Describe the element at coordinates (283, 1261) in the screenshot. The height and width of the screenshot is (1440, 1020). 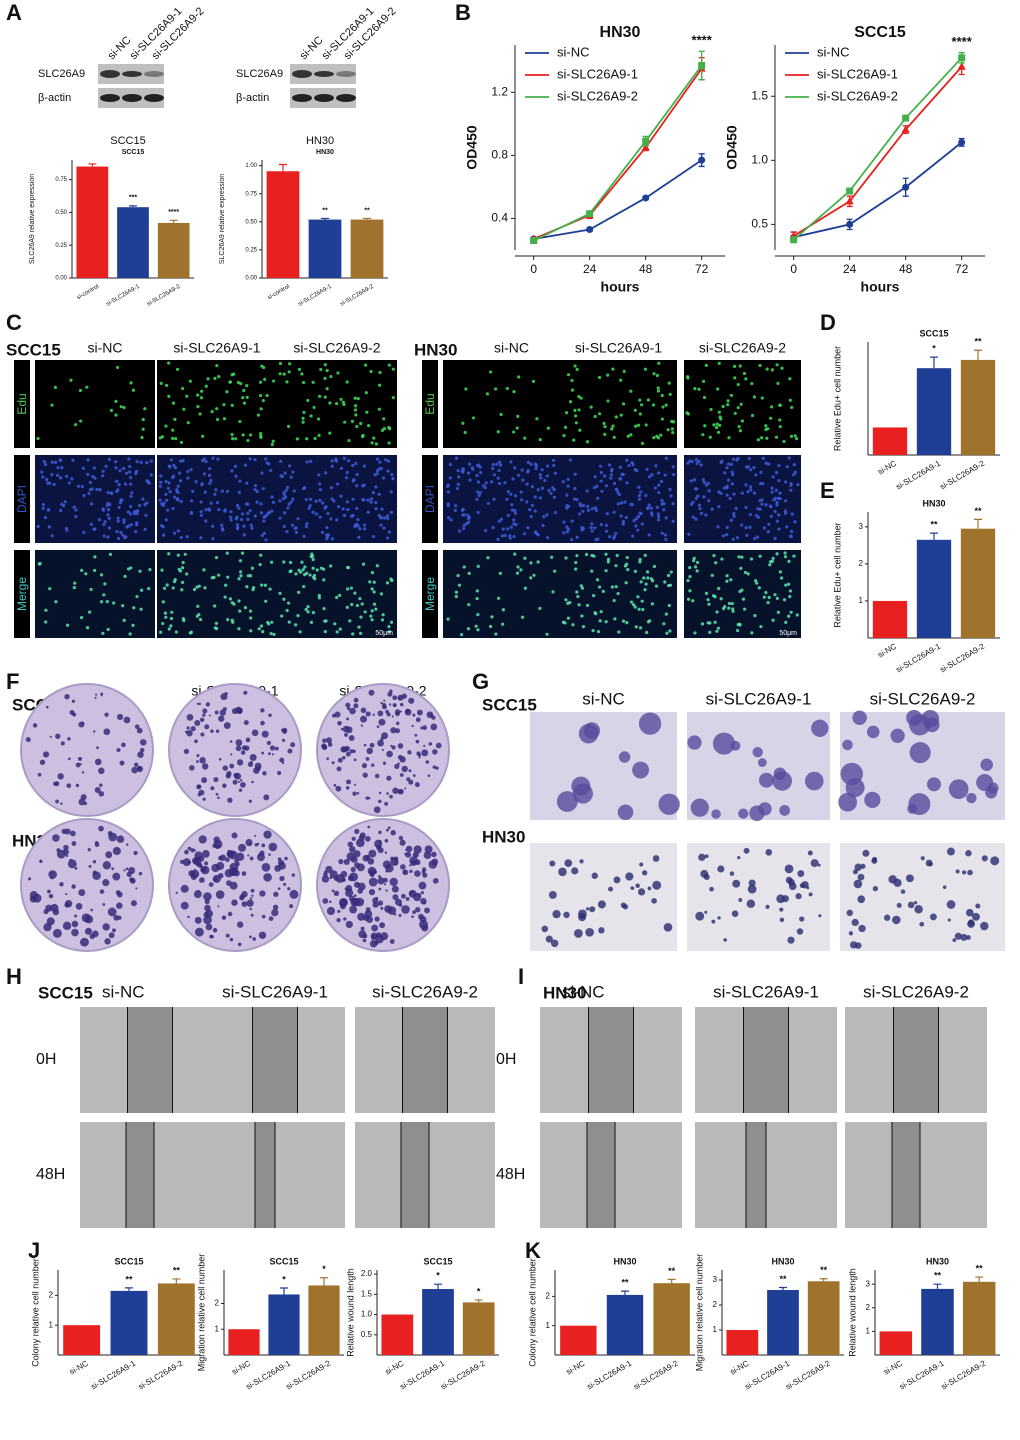
I see `chart-title: SCC15` at that location.